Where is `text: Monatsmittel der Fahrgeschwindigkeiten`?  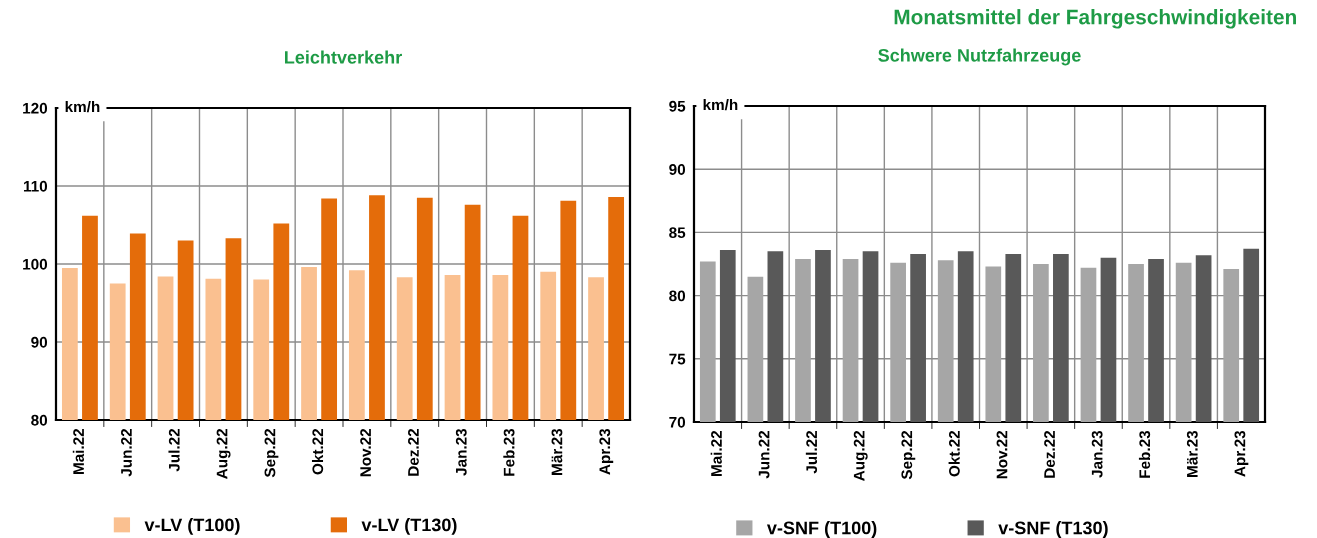
text: Monatsmittel der Fahrgeschwindigkeiten is located at coordinates (1095, 19).